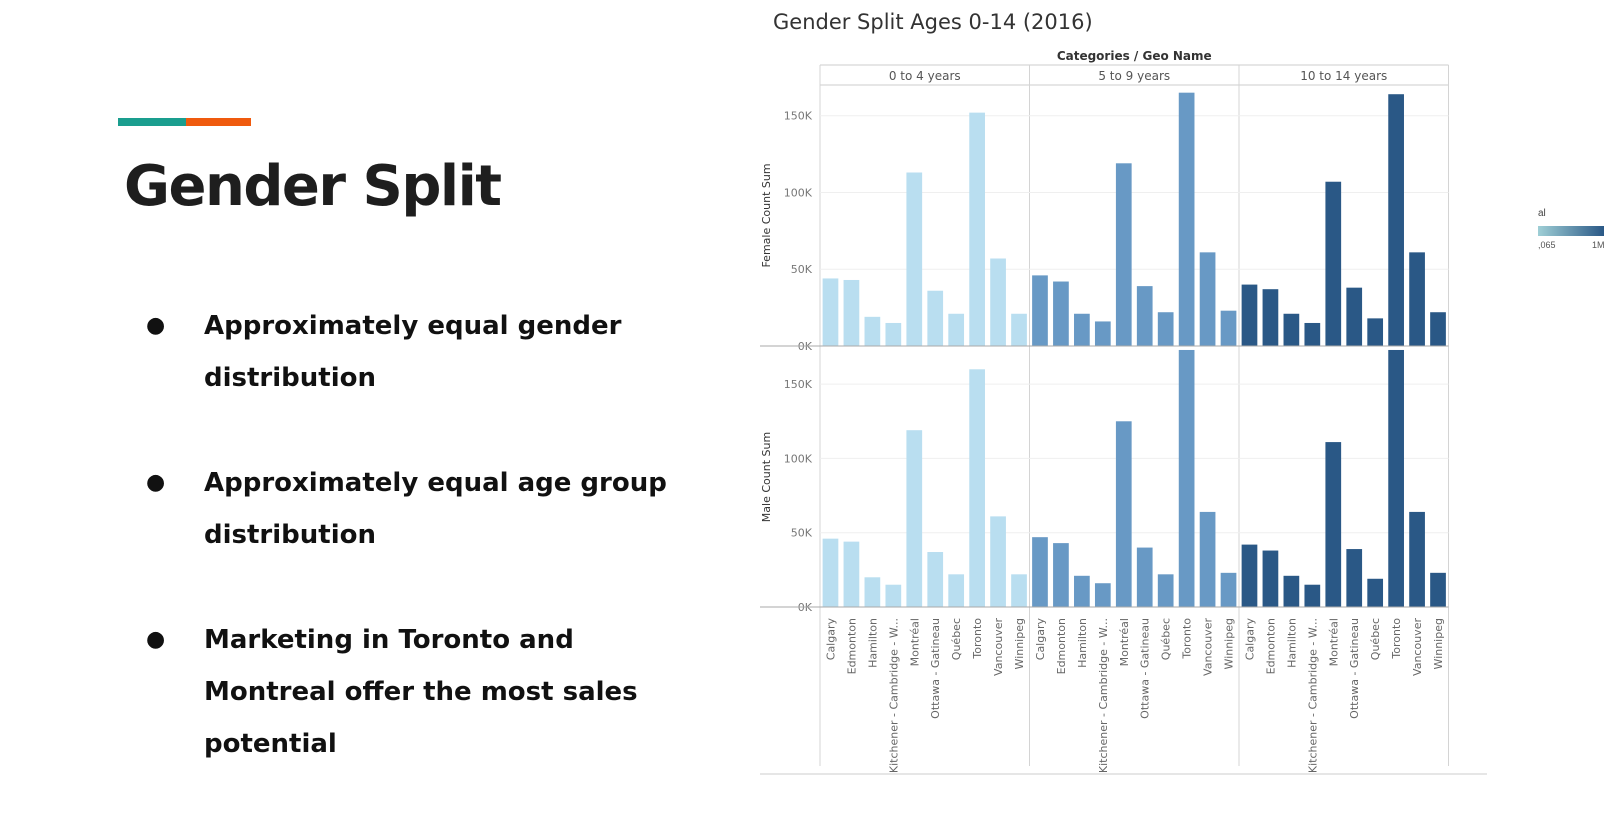  Describe the element at coordinates (798, 116) in the screenshot. I see `y-tick-label: 150K` at that location.